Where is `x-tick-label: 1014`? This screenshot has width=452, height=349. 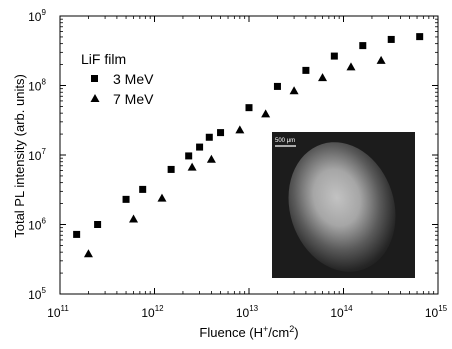 x-tick-label: 1014 is located at coordinates (341, 312).